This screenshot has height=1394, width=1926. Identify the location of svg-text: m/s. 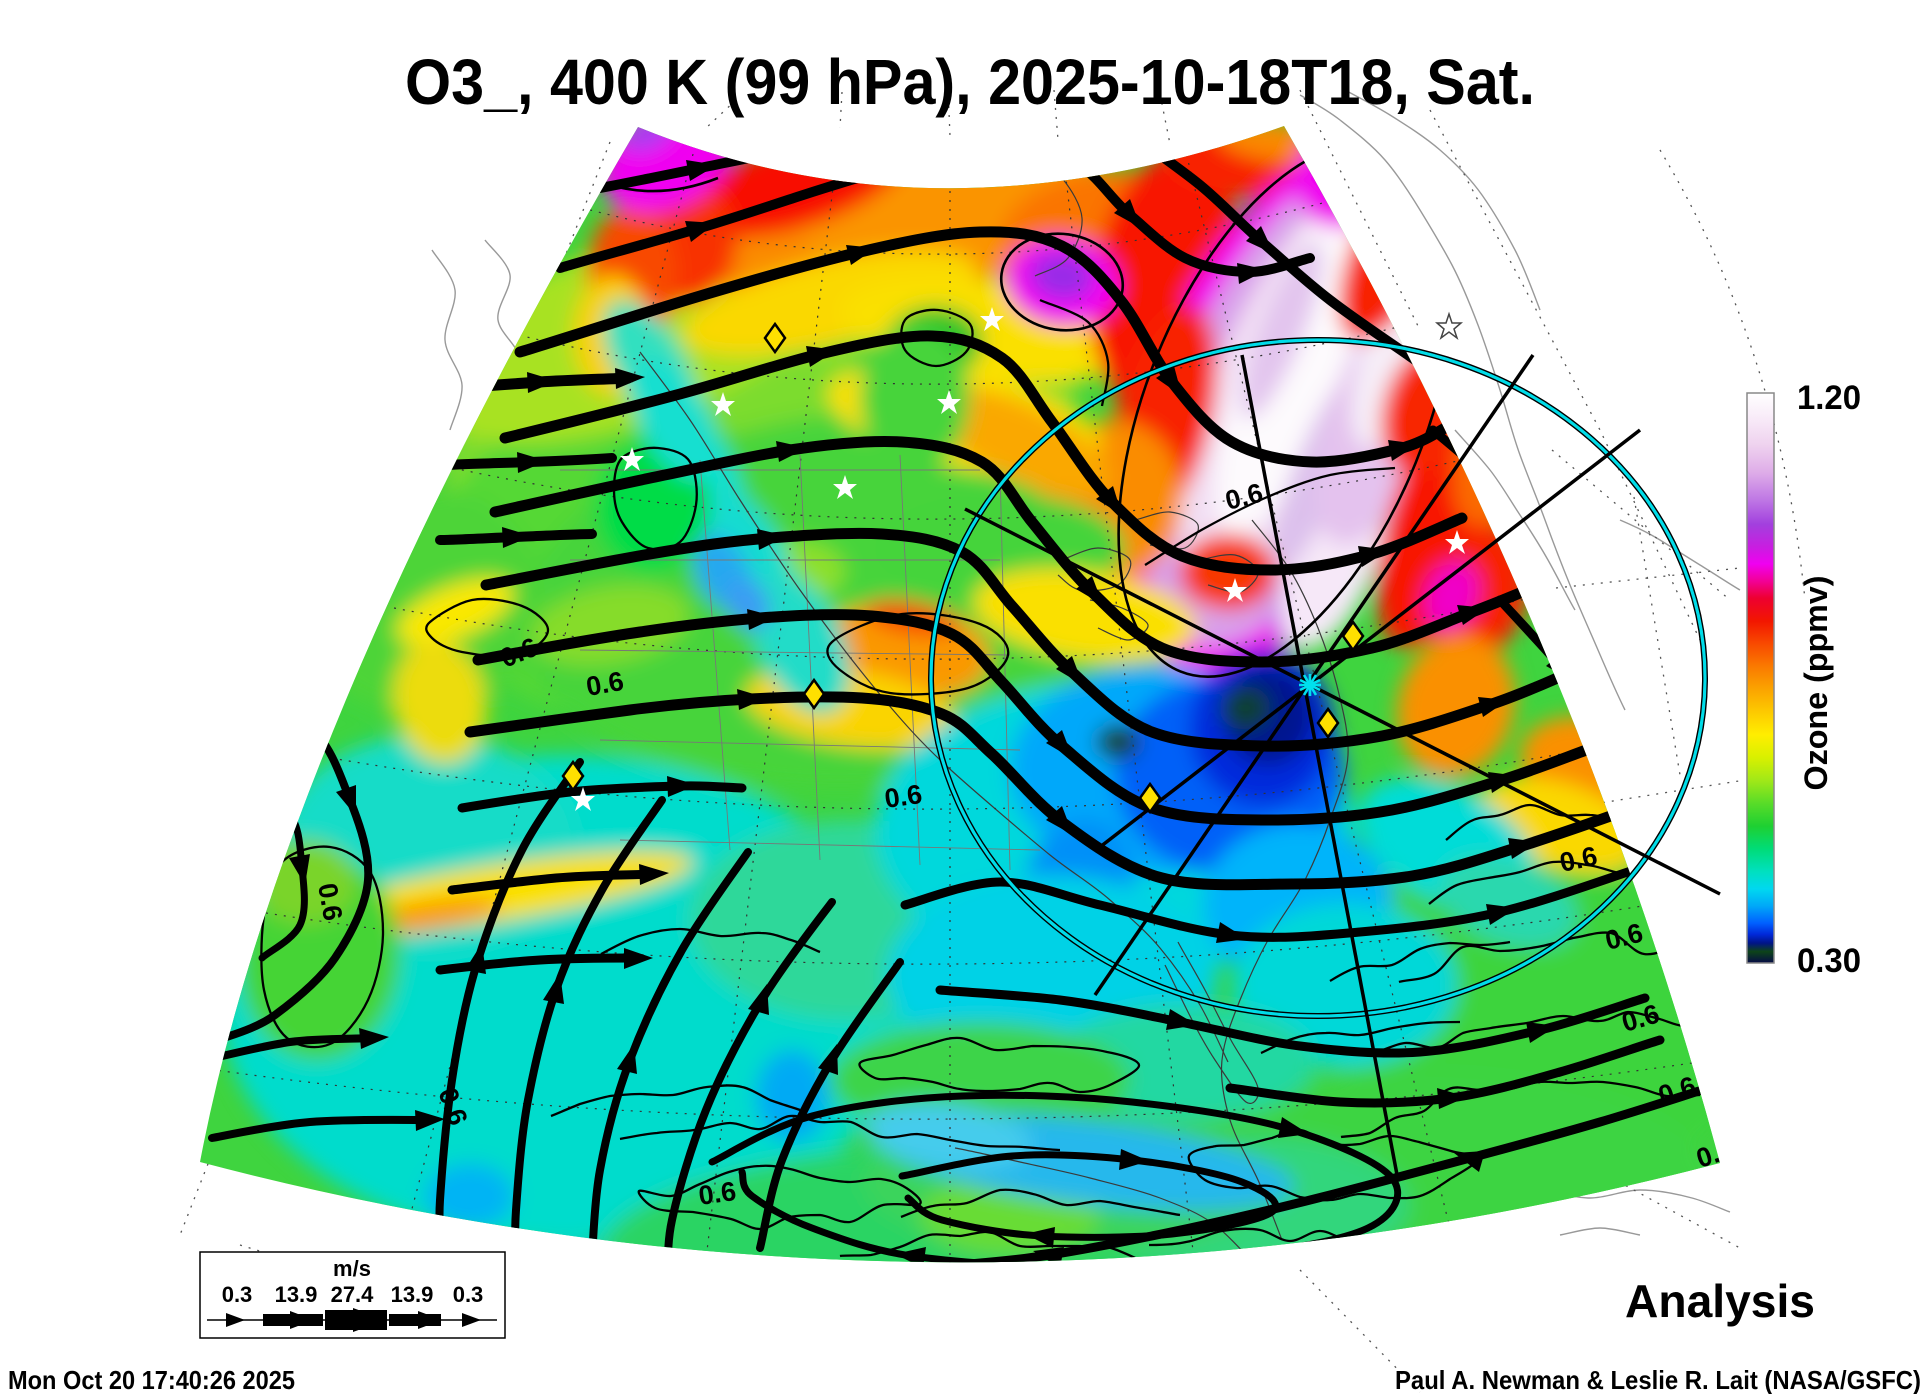
(352, 1268).